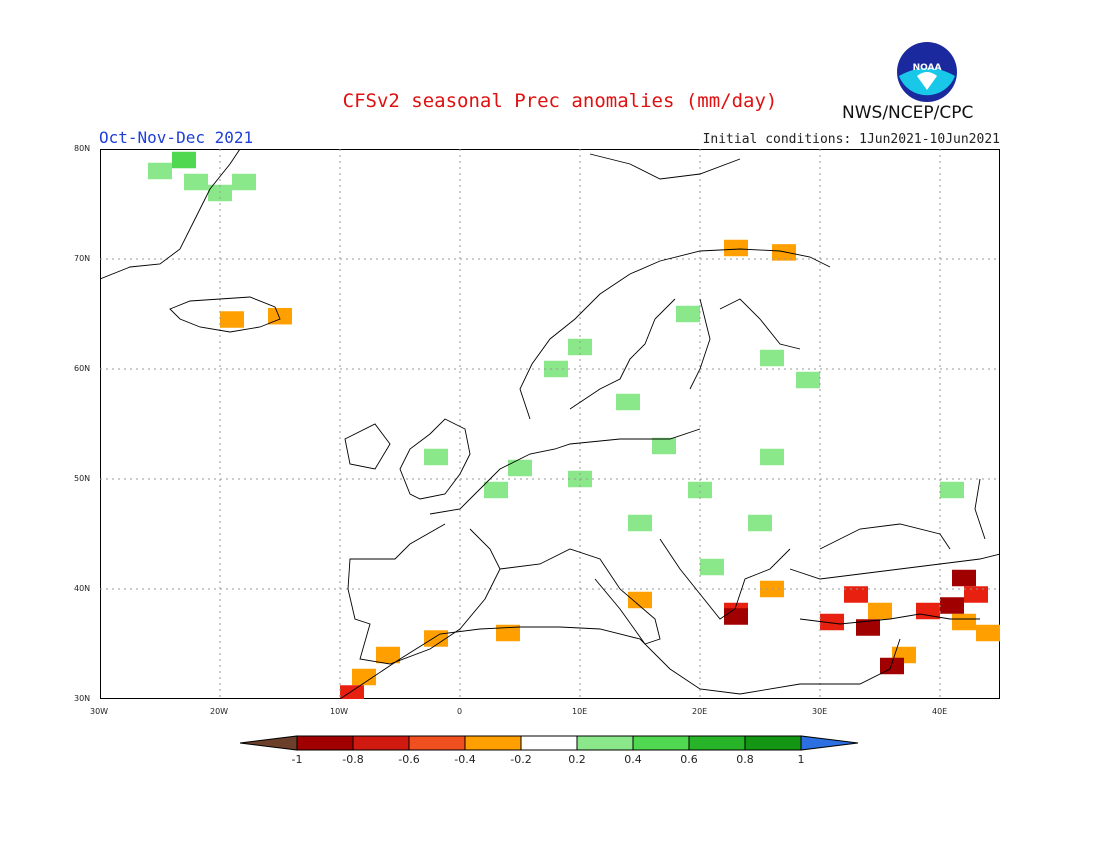 The width and height of the screenshot is (1100, 850). Describe the element at coordinates (353, 759) in the screenshot. I see `colorbar-label: -0.8` at that location.